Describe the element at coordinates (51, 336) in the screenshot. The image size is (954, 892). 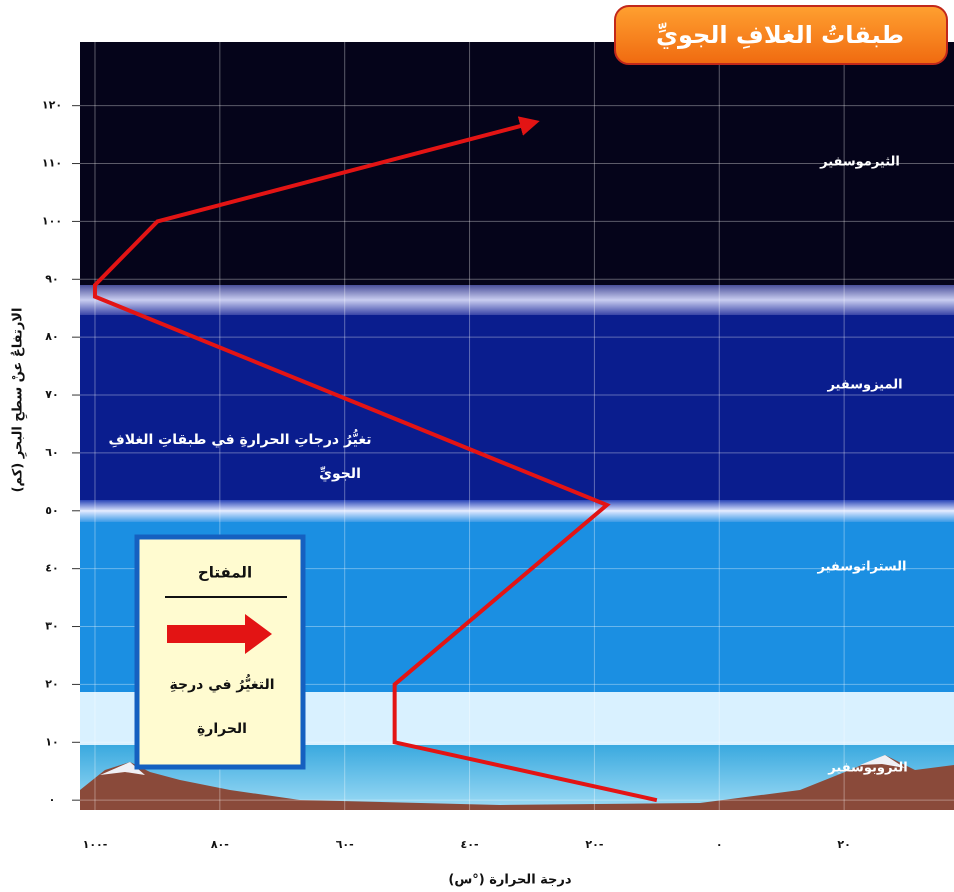
I see `y-tick-label: ٨٠` at that location.